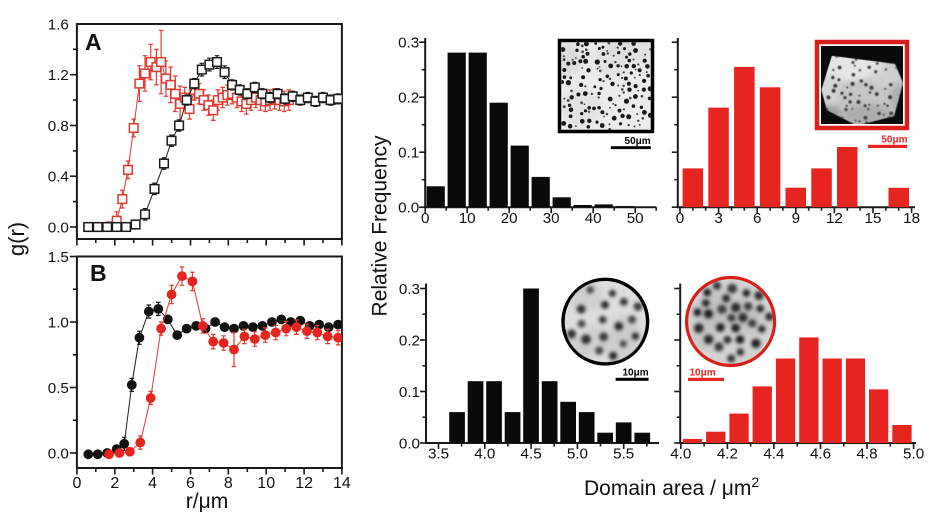 The image size is (947, 526). Describe the element at coordinates (93, 42) in the screenshot. I see `svg-text: A` at that location.